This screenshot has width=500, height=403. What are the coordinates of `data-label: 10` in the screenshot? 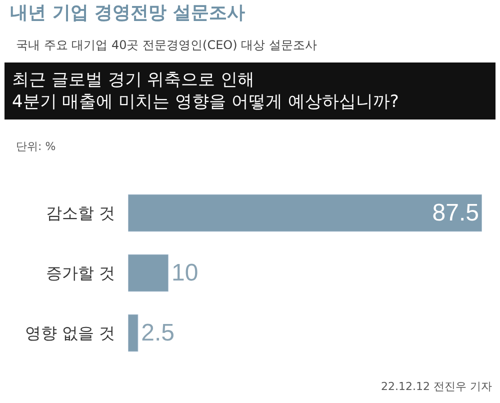 It's located at (184, 273).